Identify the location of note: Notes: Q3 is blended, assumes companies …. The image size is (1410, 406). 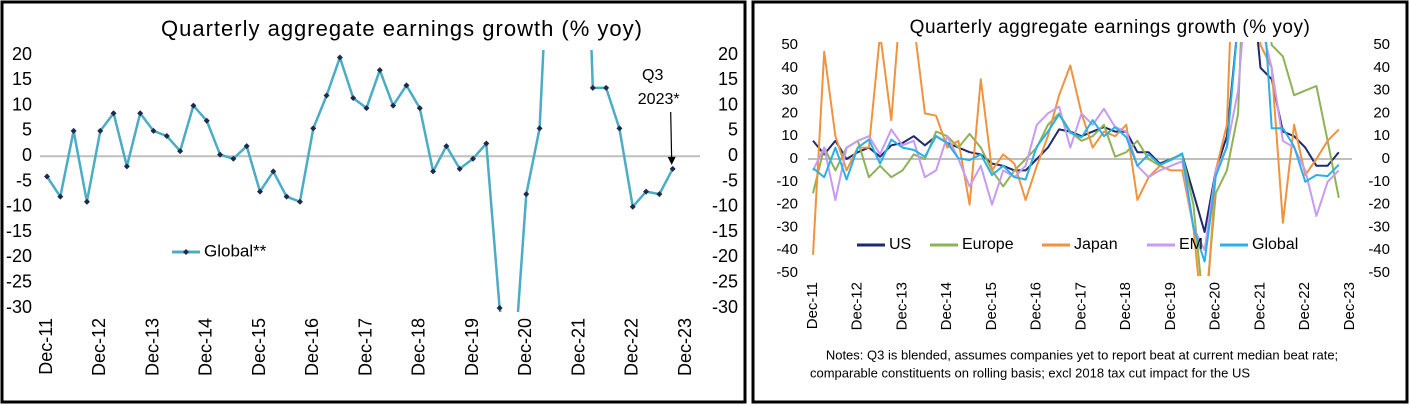
(1082, 354).